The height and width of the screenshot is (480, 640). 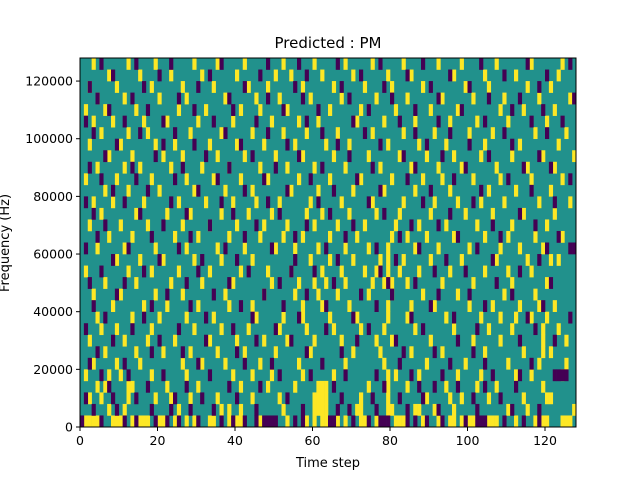 I want to click on x-axis: 0 20 40 60 80 100 120, so click(x=316, y=437).